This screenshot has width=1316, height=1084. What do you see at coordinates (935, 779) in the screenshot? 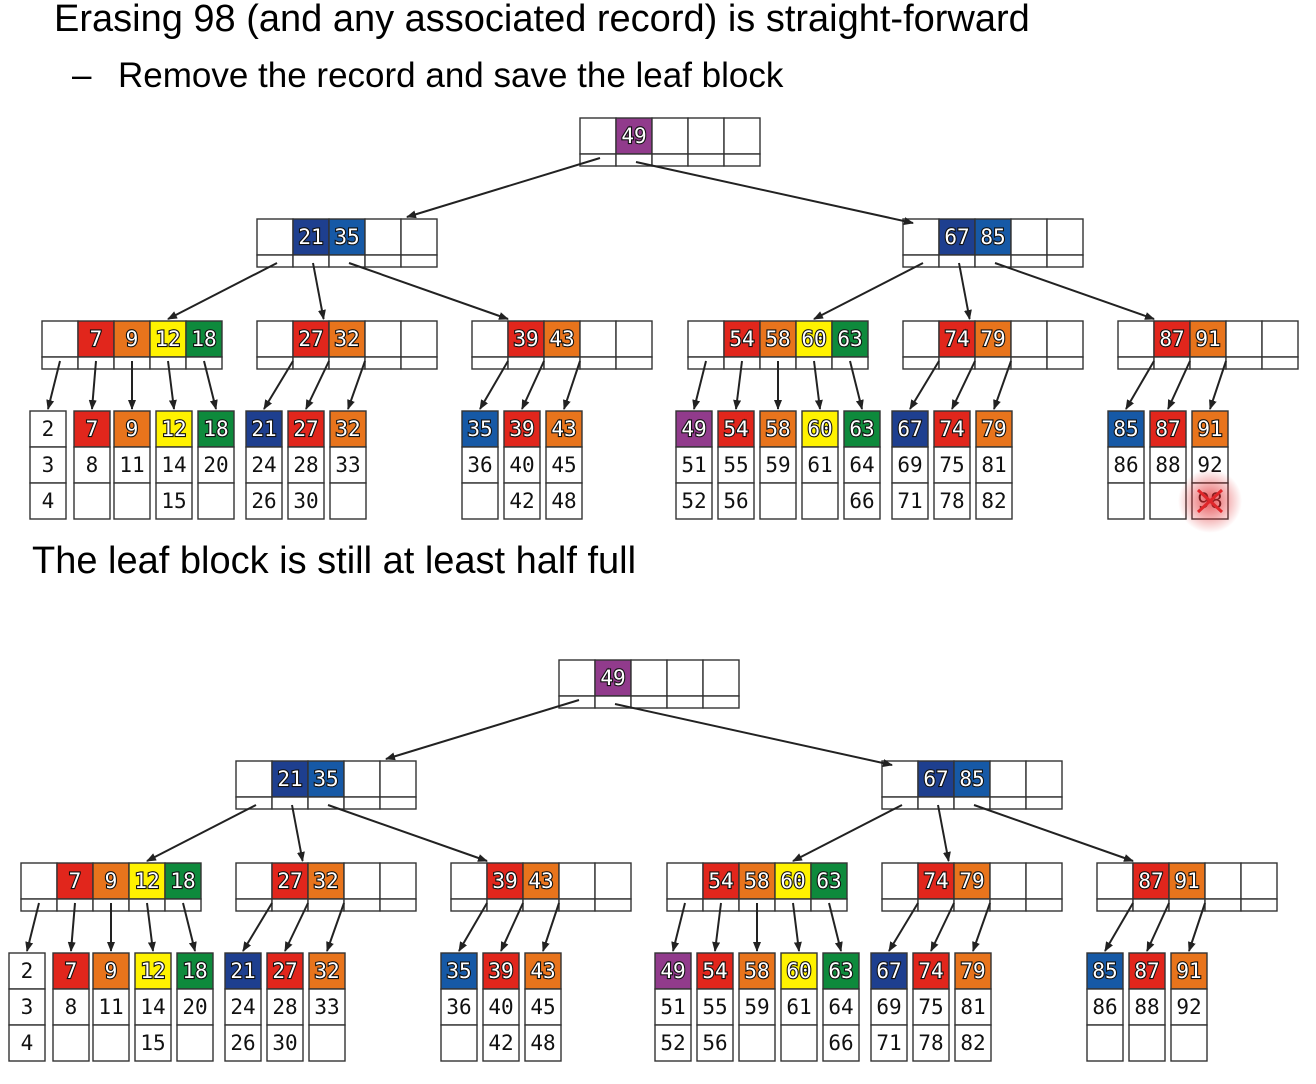
I see `node-key: 67` at bounding box center [935, 779].